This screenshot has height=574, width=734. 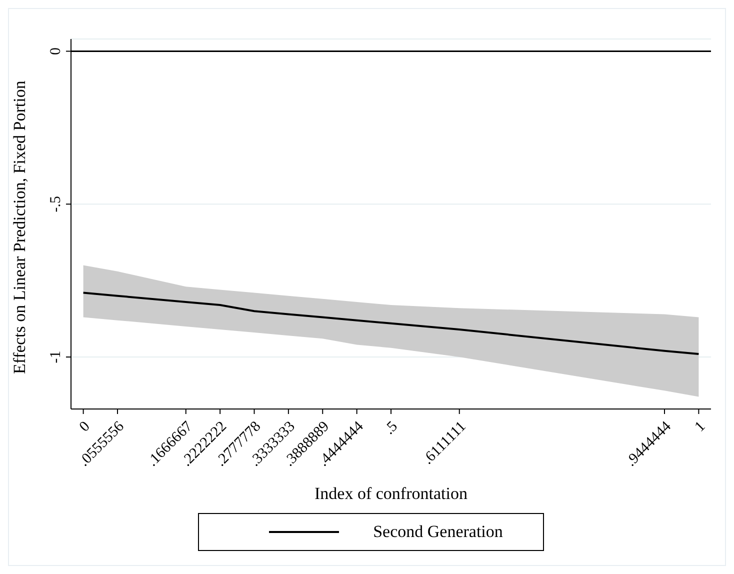 What do you see at coordinates (56, 204) in the screenshot?
I see `y-tick-label: -.5` at bounding box center [56, 204].